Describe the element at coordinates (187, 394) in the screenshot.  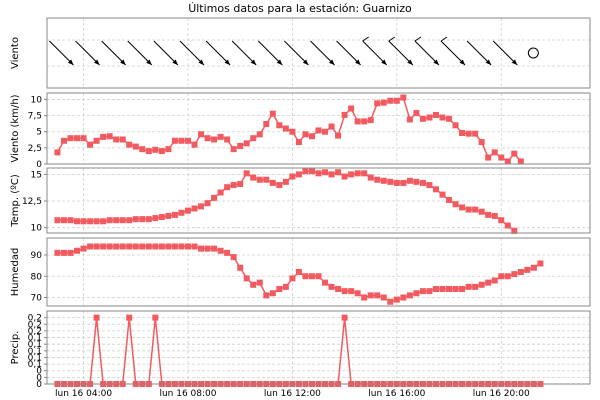
I see `x-tick-label-1: lun 16 08:00` at that location.